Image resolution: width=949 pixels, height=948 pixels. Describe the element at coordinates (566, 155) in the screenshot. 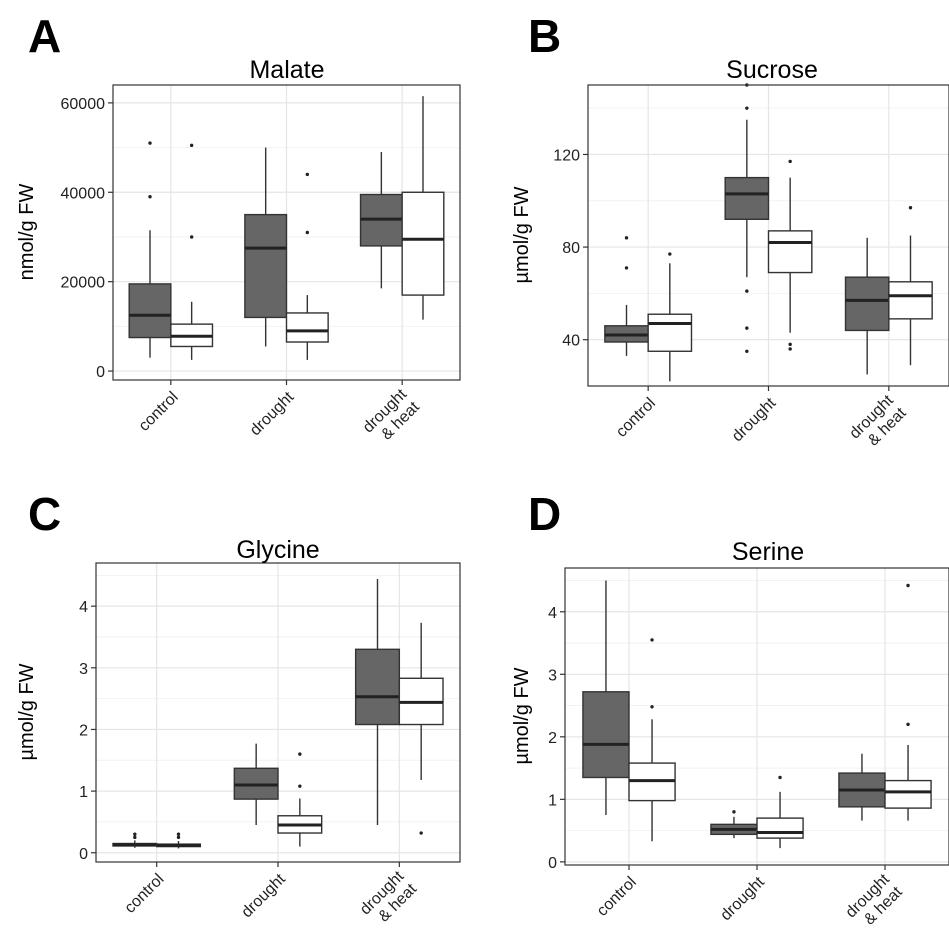

I see `y-tick-label: 120` at that location.